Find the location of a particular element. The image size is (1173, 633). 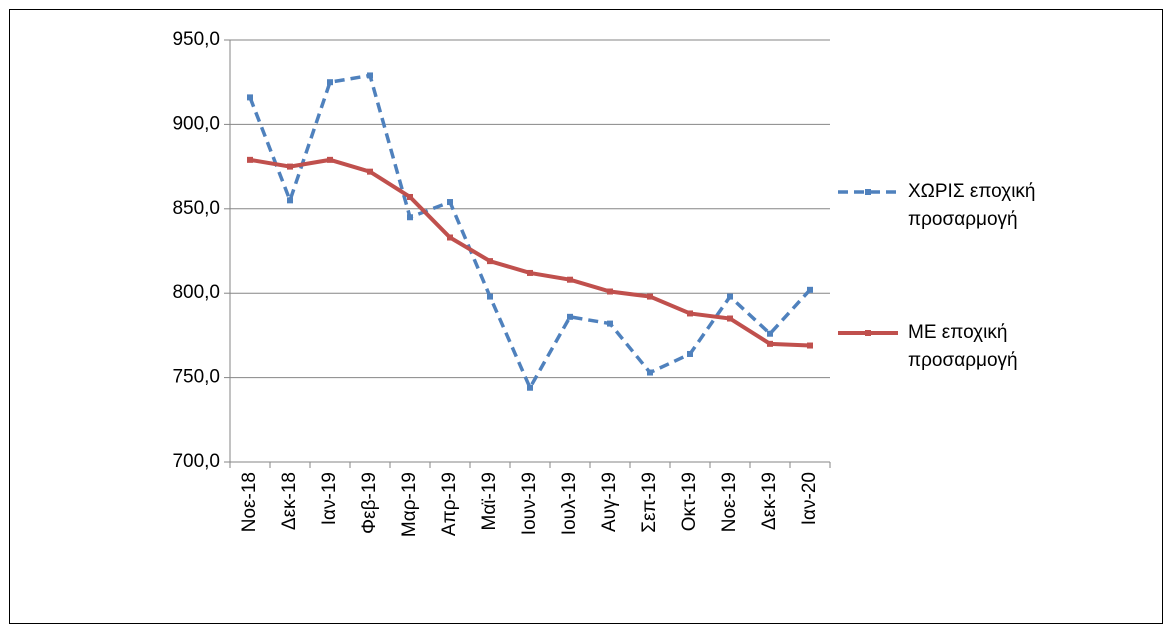

x-tick-label: Μαρ-19 is located at coordinates (409, 504).